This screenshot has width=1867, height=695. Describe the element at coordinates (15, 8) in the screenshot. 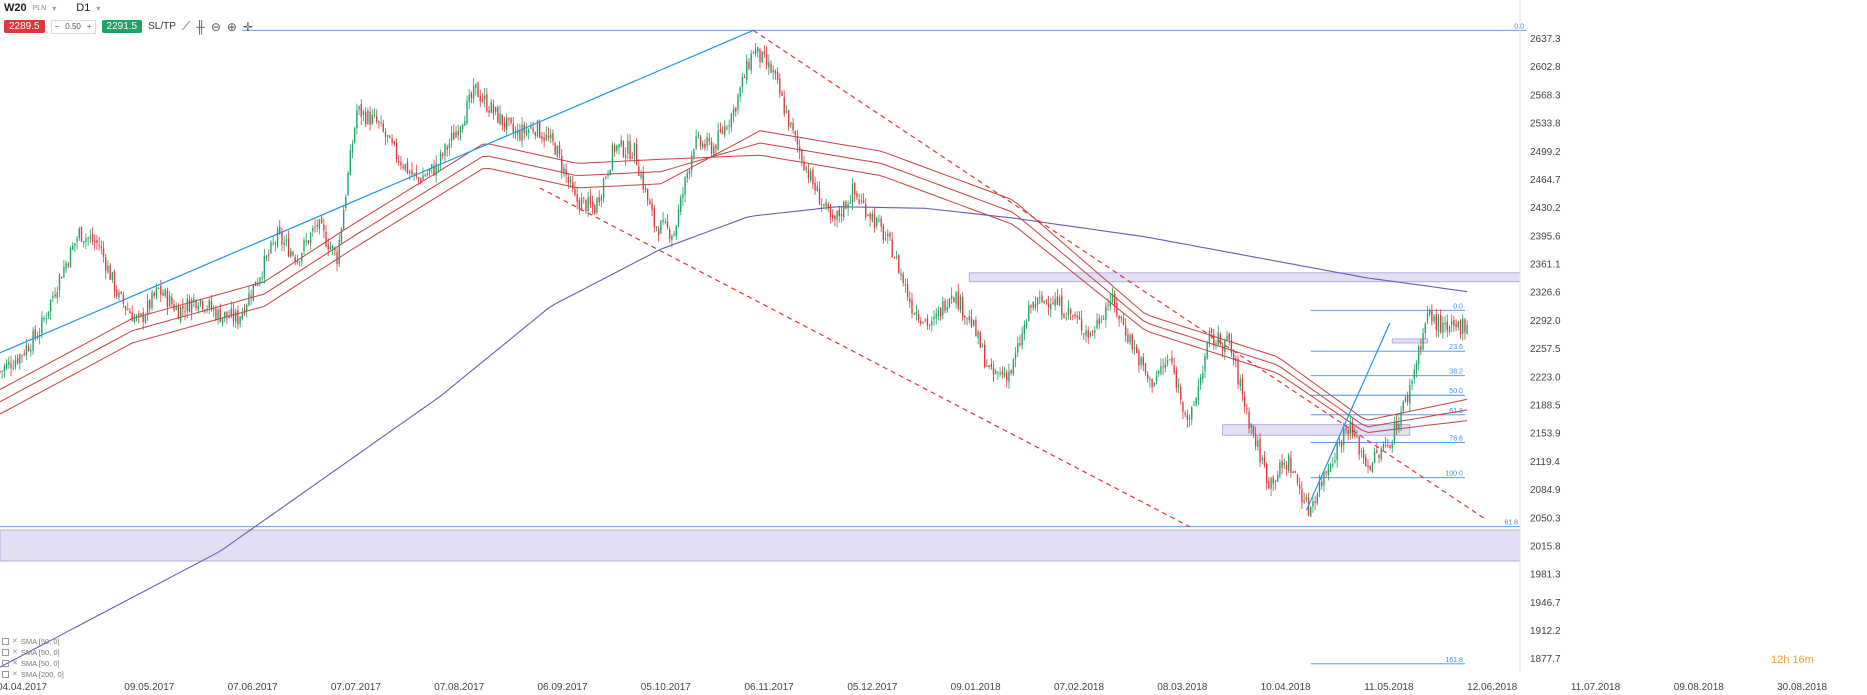

I see `symbol-label: W20` at that location.